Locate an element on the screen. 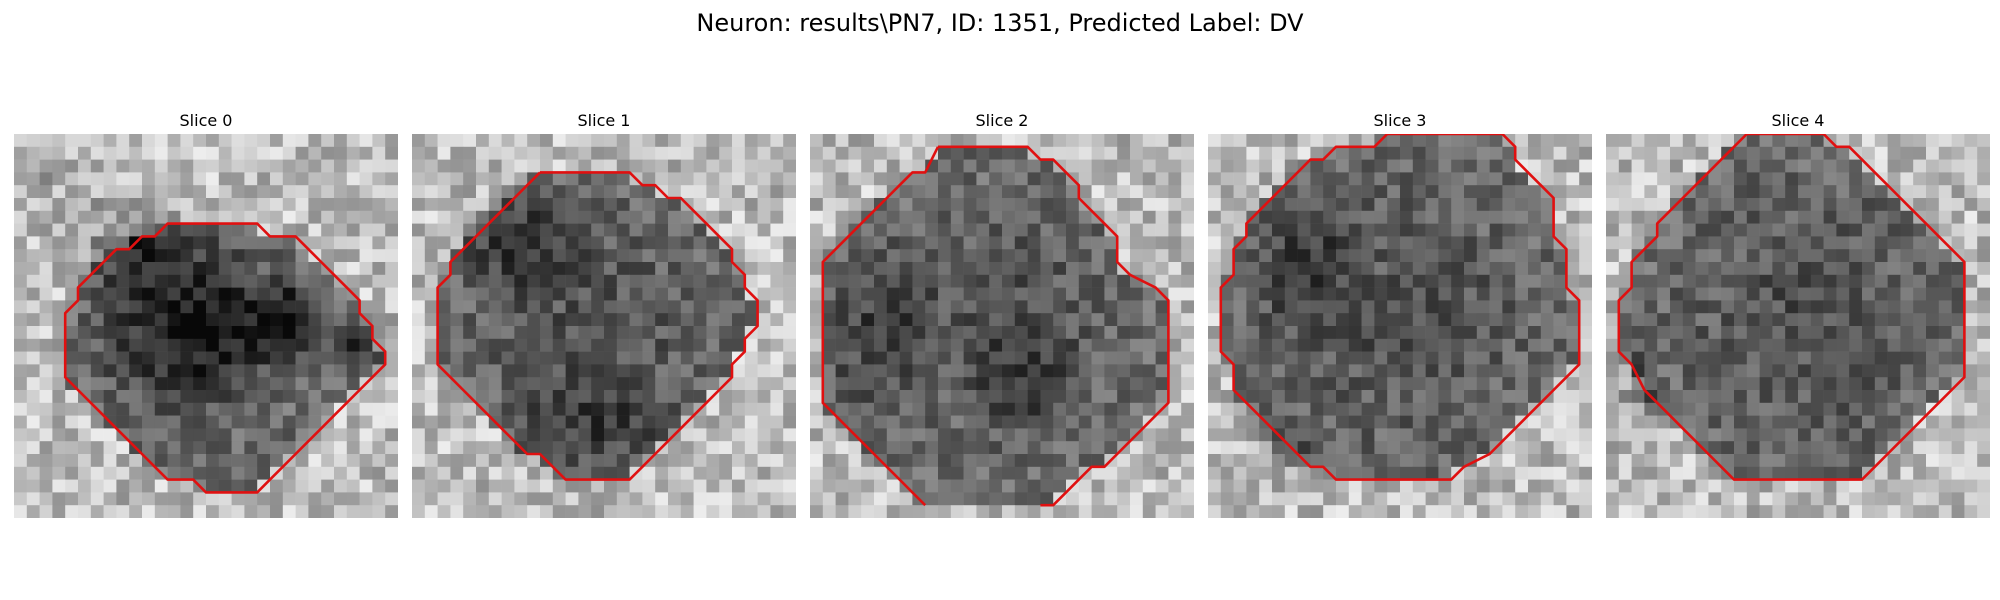  slice-panel-0: Slice 0 is located at coordinates (206, 313).